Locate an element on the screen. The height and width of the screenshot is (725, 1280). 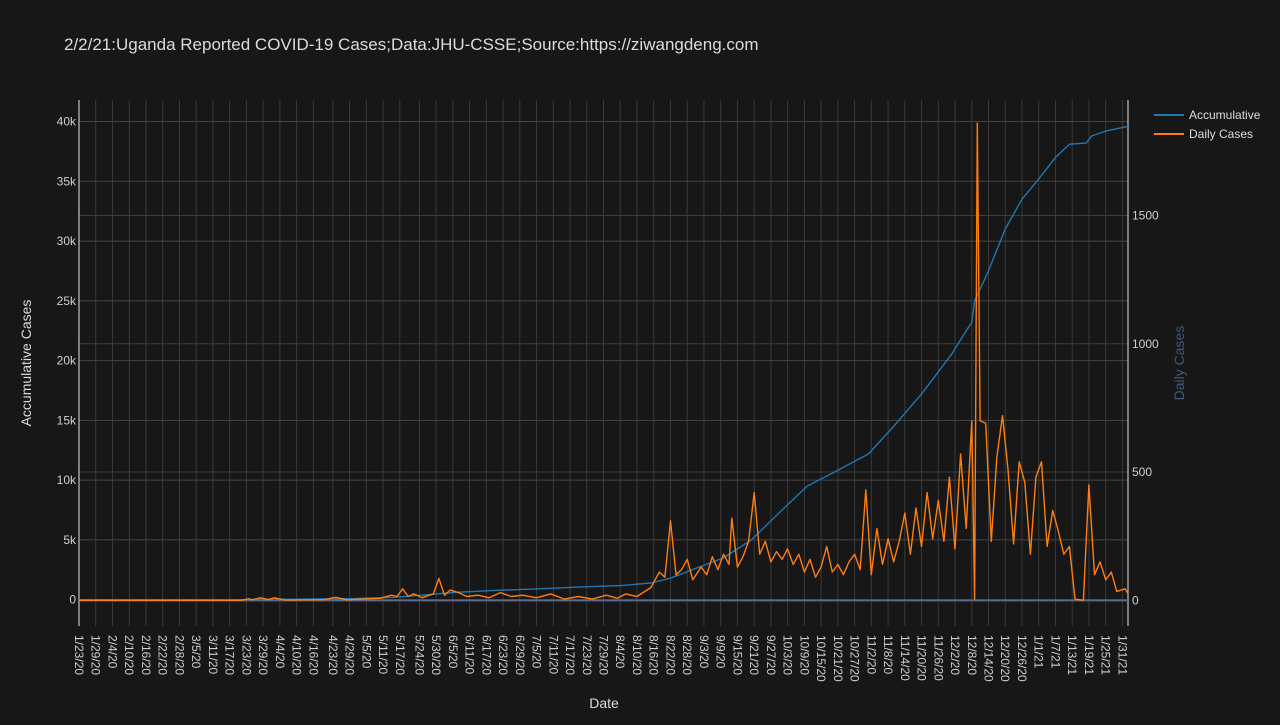
y-right-tick-label: 1500 is located at coordinates (1145, 215).